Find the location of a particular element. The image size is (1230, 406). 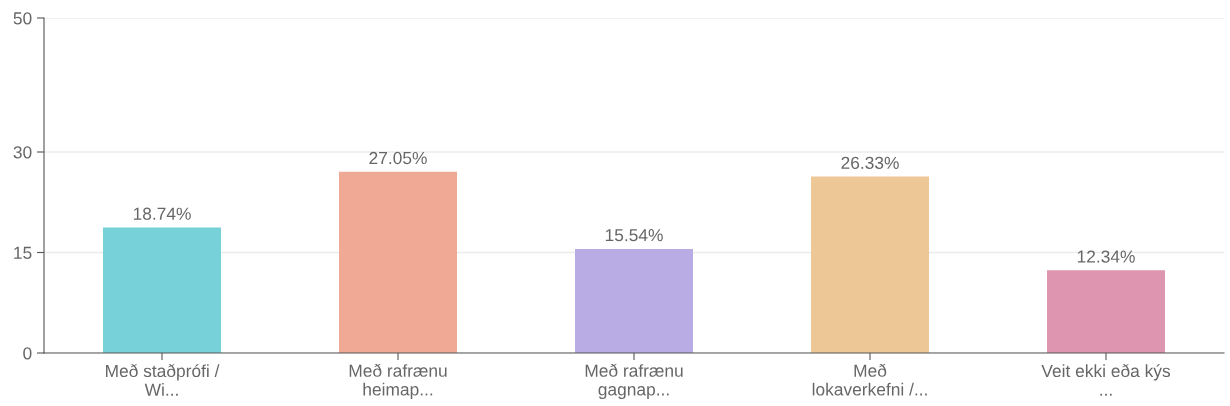

data-label: 26.33% is located at coordinates (870, 162).